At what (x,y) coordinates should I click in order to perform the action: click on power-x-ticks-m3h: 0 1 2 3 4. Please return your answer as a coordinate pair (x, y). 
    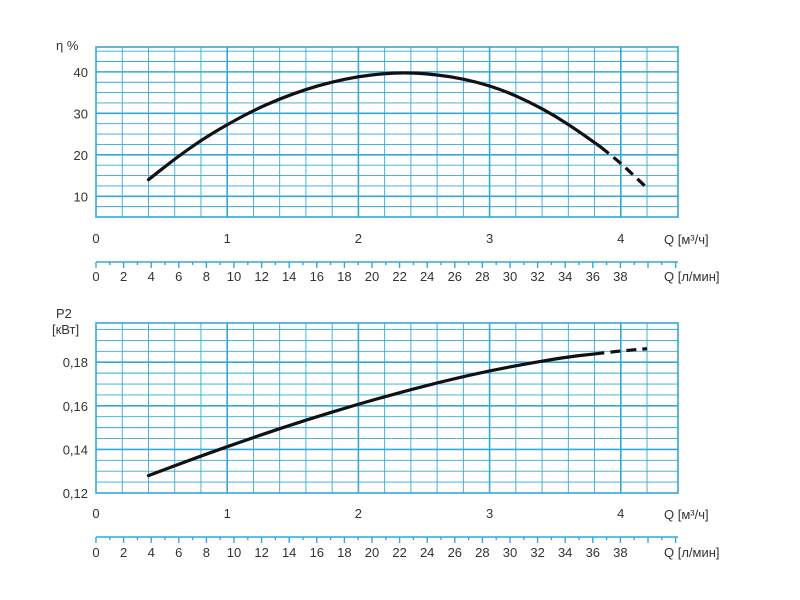
    Looking at the image, I should click on (358, 513).